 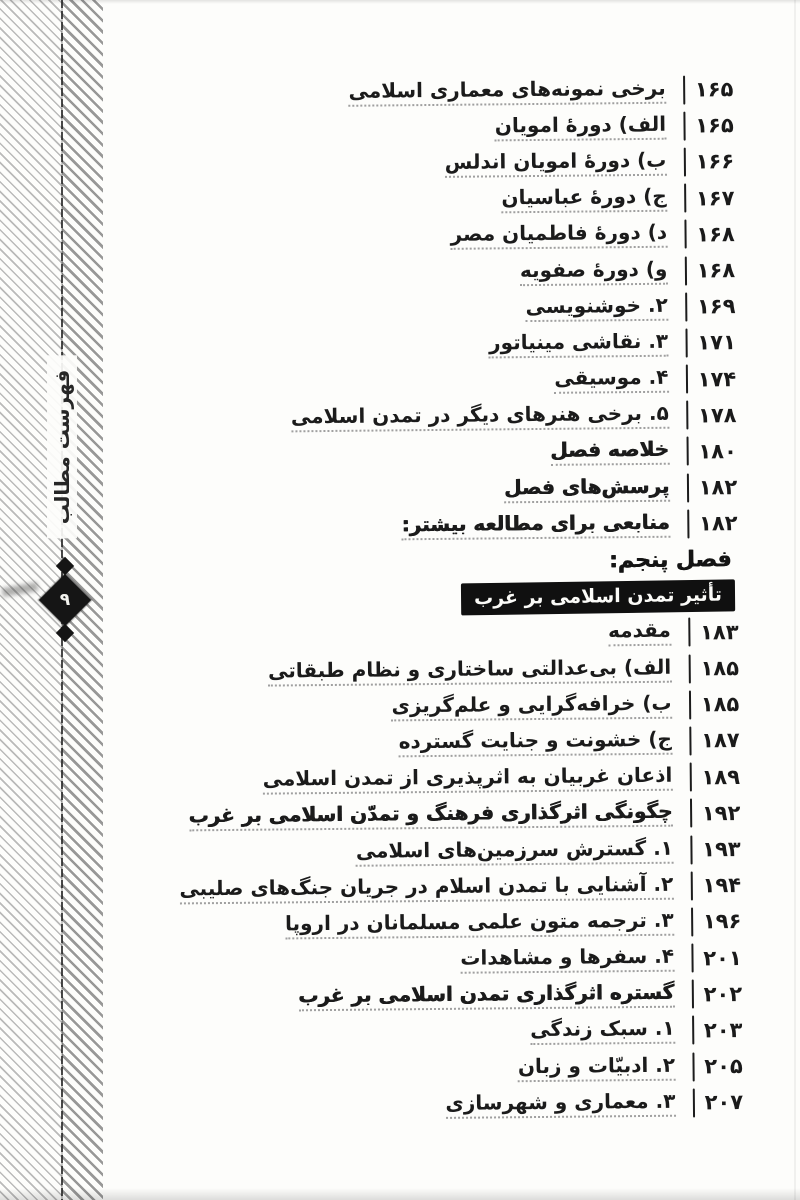 What do you see at coordinates (594, 271) in the screenshot?
I see `entry-title: و) دورهٔ صفویه` at bounding box center [594, 271].